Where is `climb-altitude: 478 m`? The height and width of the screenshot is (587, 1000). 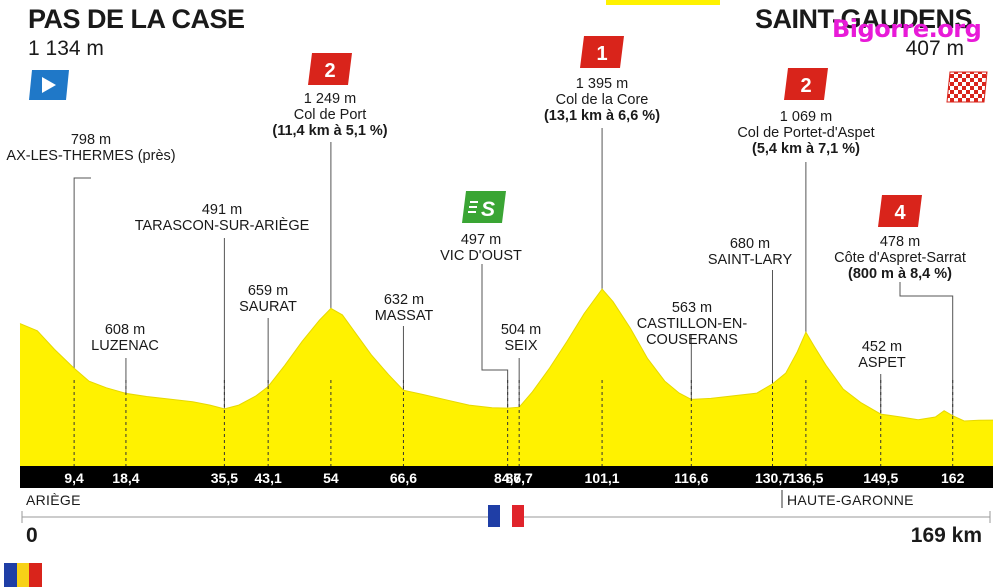 climb-altitude: 478 m is located at coordinates (900, 242).